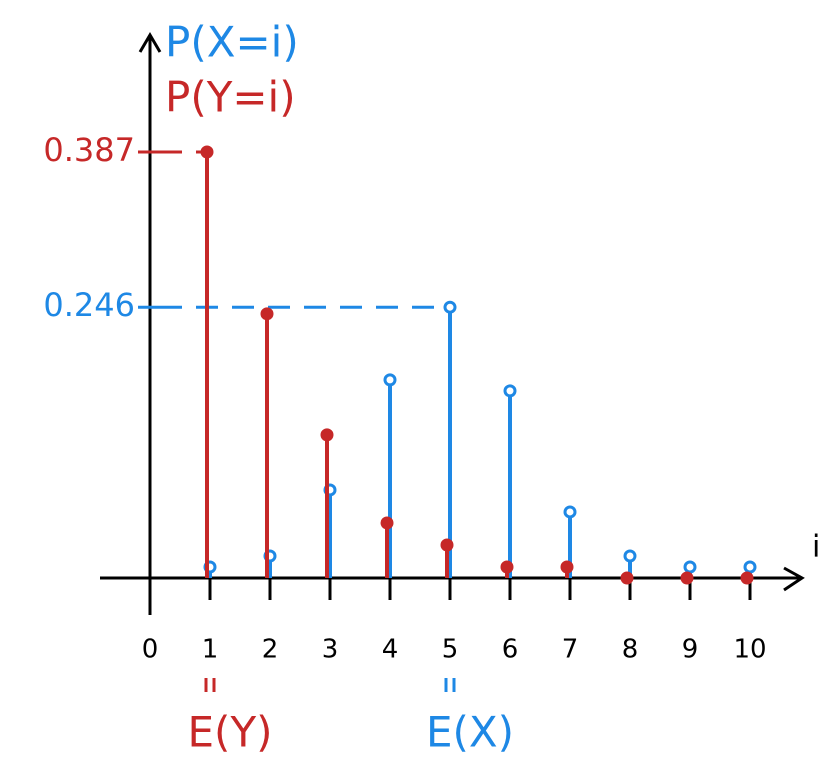 The height and width of the screenshot is (769, 828). Describe the element at coordinates (270, 650) in the screenshot. I see `x-tick-label: 2` at that location.